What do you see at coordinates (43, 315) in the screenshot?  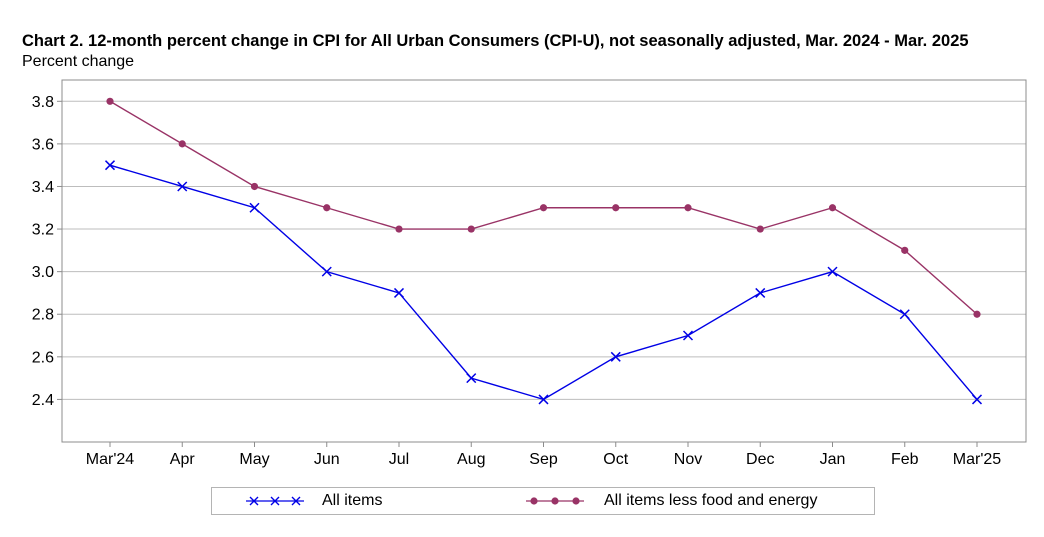 I see `y-tick-label: 2.8` at bounding box center [43, 315].